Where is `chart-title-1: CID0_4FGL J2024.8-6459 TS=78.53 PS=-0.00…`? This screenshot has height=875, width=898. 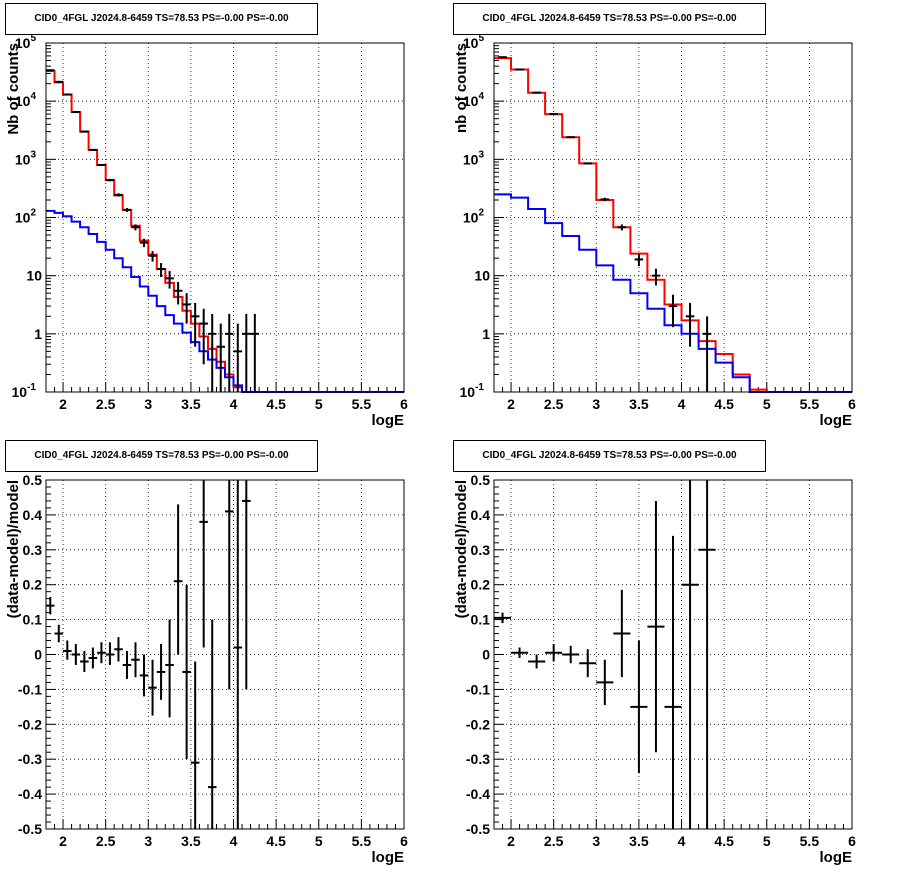
chart-title-1: CID0_4FGL J2024.8-6459 TS=78.53 PS=-0.00… is located at coordinates (161, 19).